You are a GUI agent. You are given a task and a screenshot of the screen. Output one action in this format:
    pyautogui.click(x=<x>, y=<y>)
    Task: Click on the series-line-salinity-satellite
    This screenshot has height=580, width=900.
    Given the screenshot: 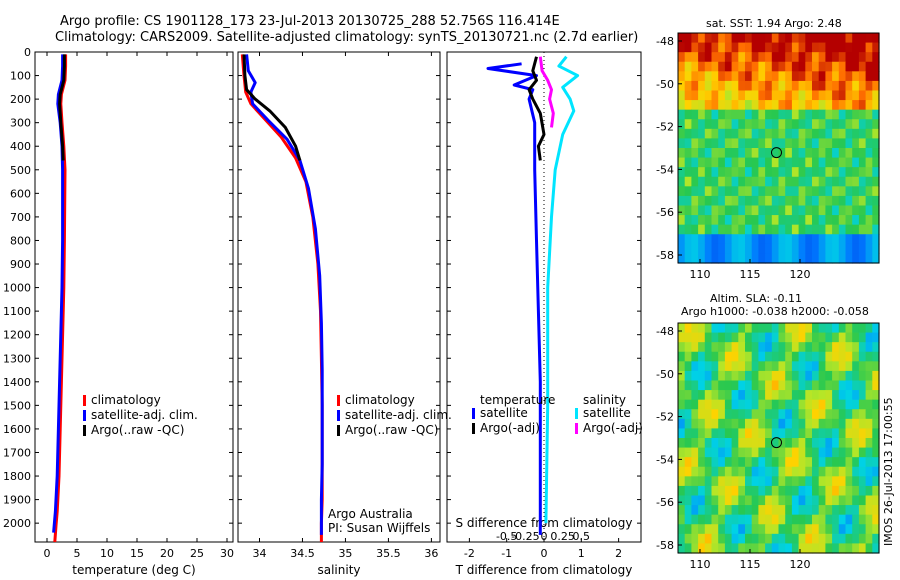 What is the action you would take?
    pyautogui.click(x=562, y=289)
    